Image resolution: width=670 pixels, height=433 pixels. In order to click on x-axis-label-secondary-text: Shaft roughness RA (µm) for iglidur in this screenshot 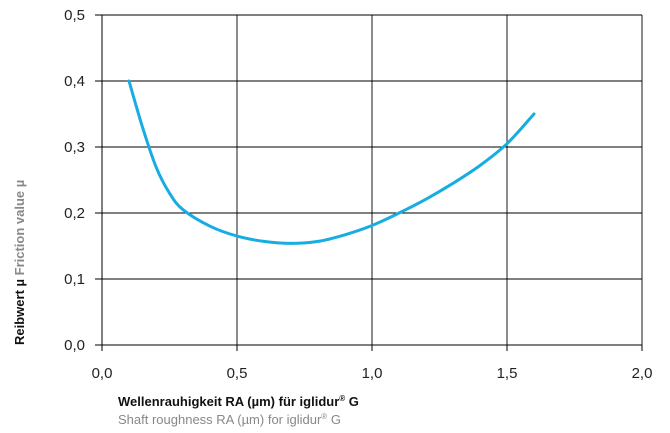, I will do `click(220, 419)`.